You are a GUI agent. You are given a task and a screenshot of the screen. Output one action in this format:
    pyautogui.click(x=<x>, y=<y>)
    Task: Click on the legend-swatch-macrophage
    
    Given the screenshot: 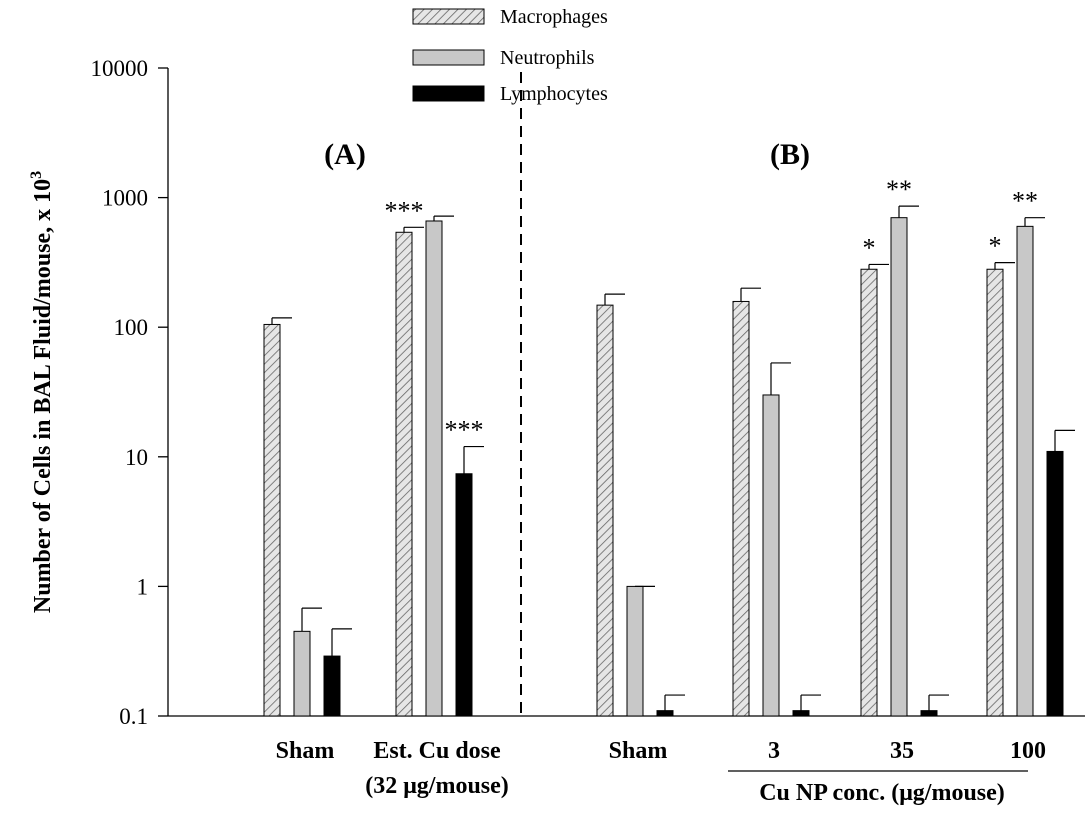 What is the action you would take?
    pyautogui.click(x=448, y=16)
    